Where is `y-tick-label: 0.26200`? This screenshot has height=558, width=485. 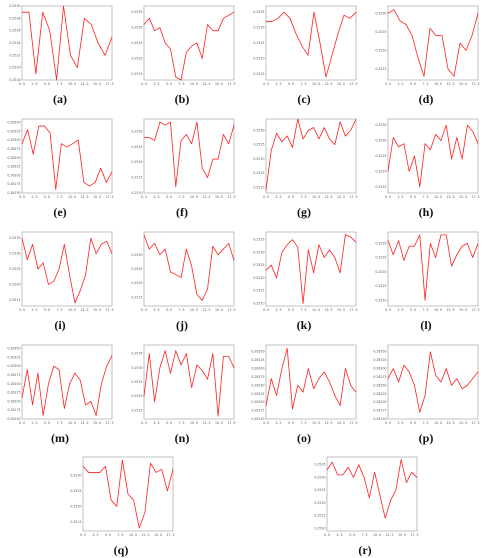 y-tick-label: 0.26200 is located at coordinates (379, 402).